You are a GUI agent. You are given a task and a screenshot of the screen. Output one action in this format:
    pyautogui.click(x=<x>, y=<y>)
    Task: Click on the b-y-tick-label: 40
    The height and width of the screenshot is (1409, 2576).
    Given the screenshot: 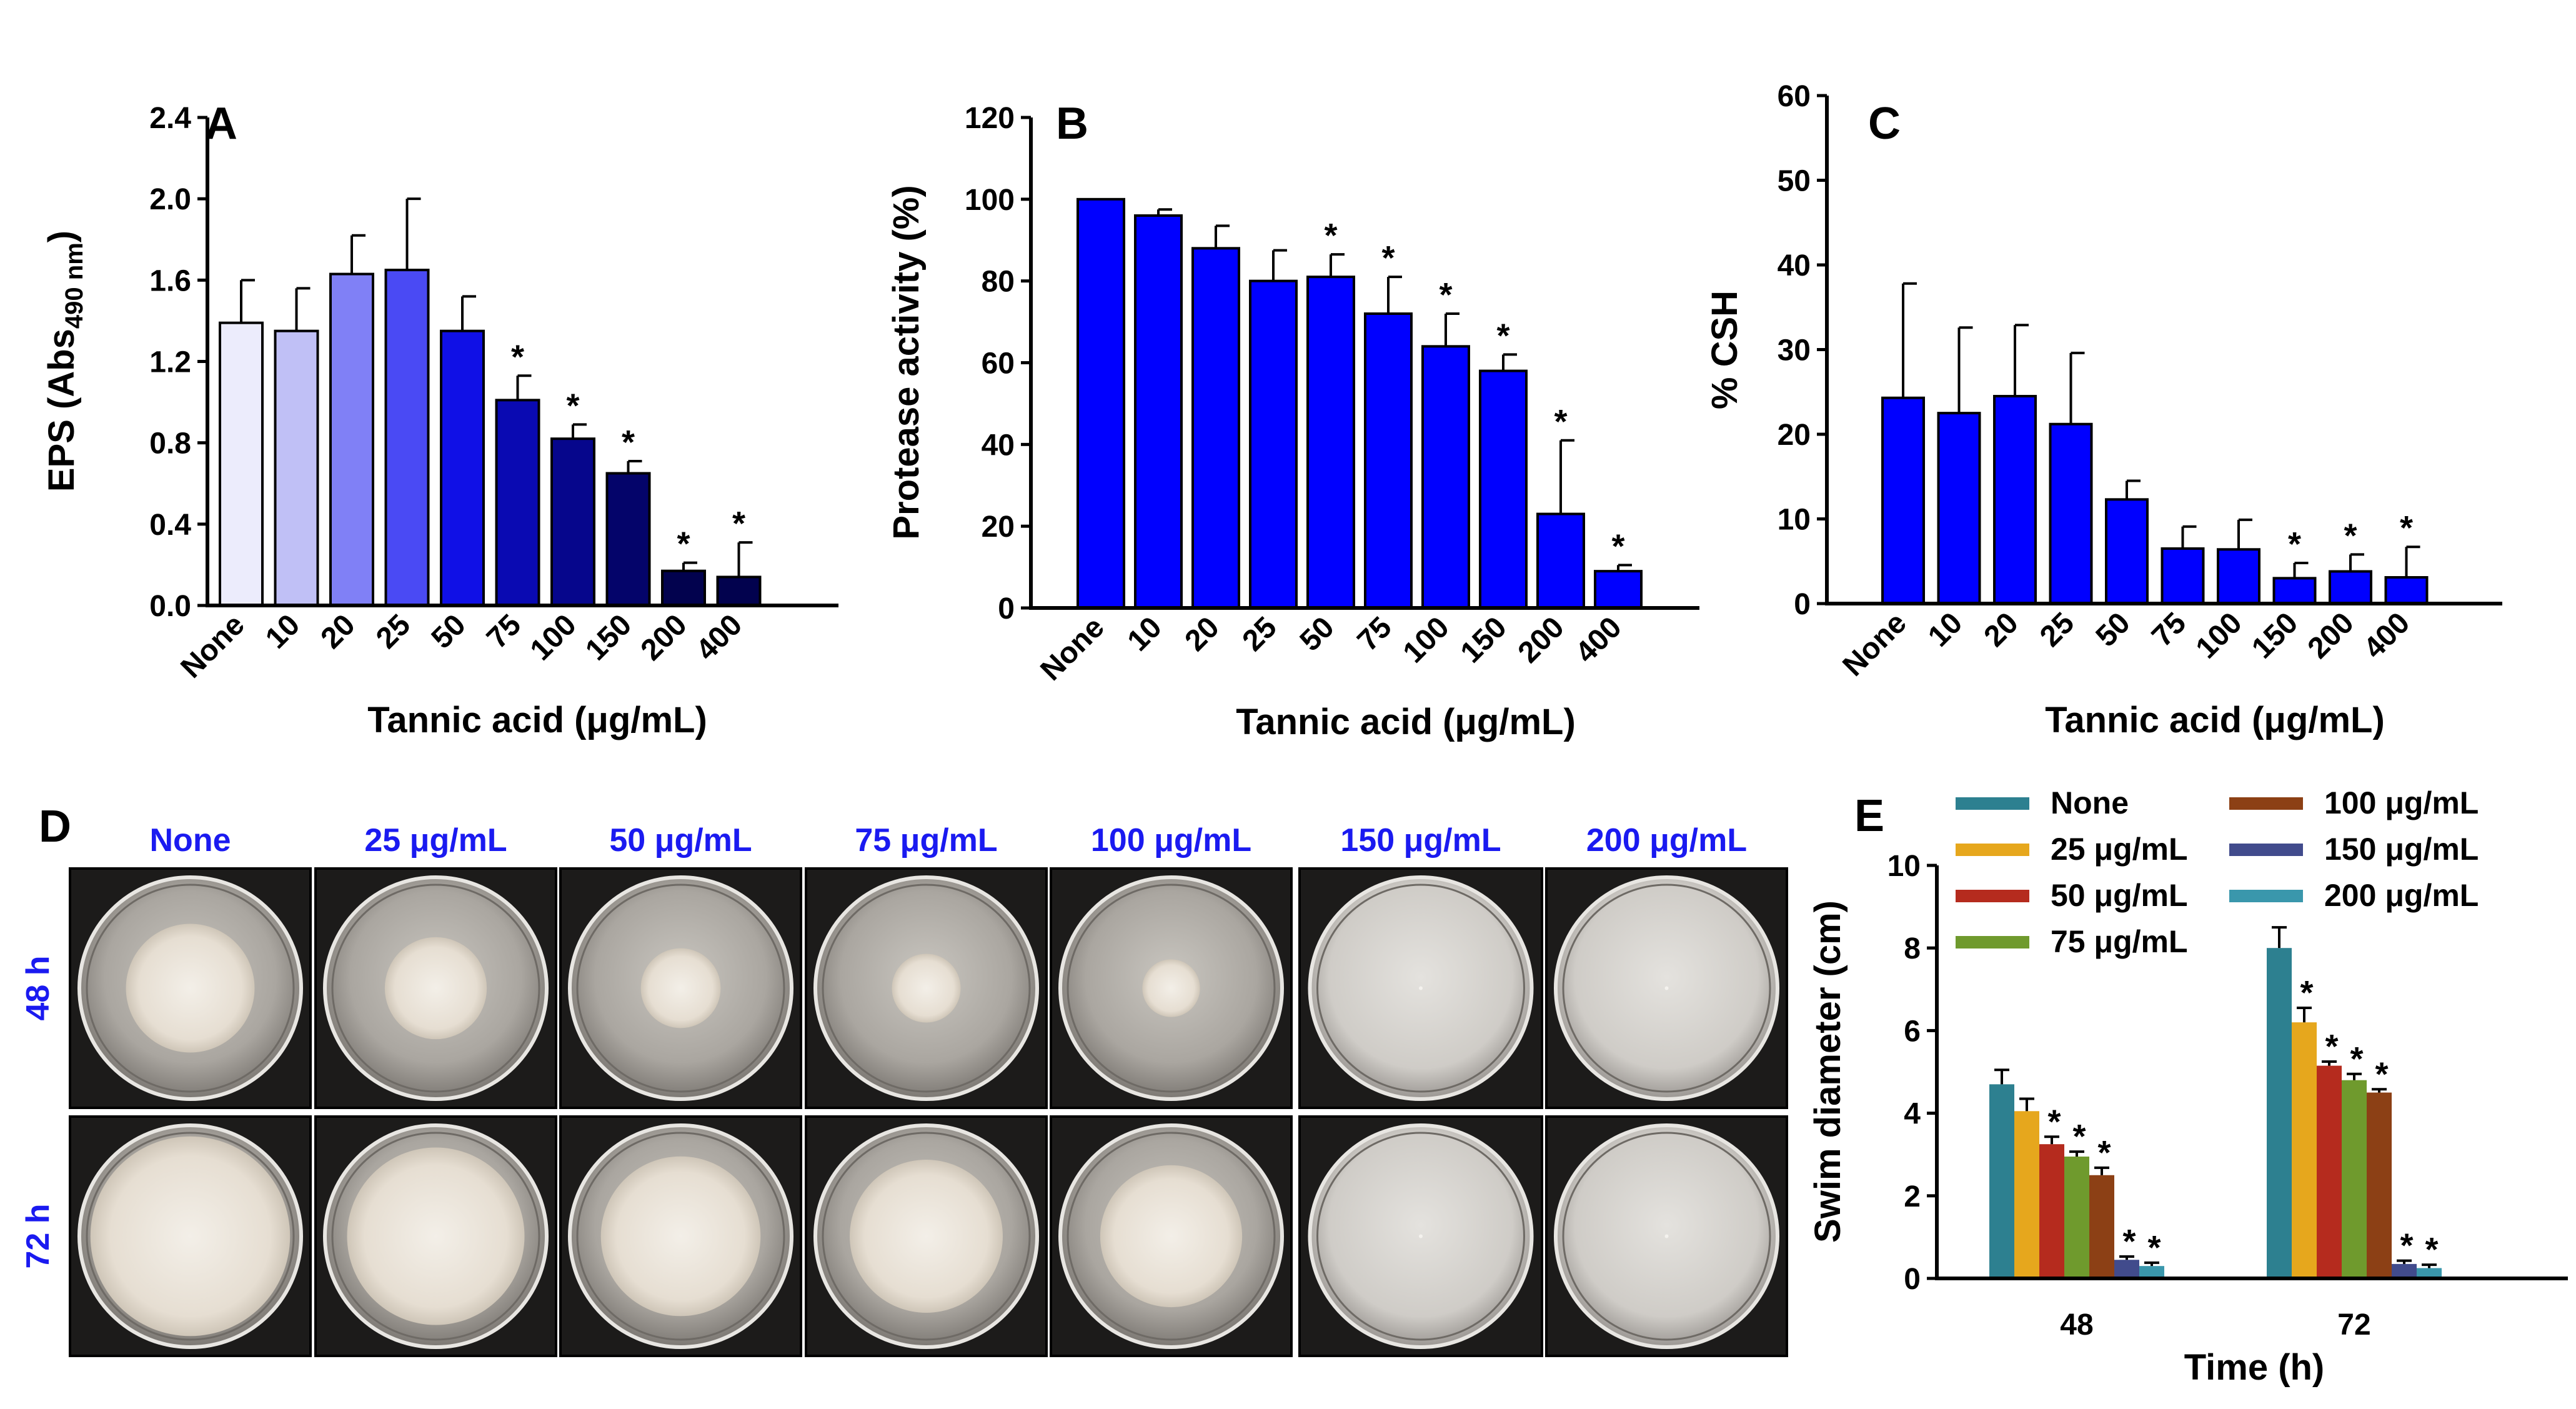 What is the action you would take?
    pyautogui.click(x=998, y=446)
    